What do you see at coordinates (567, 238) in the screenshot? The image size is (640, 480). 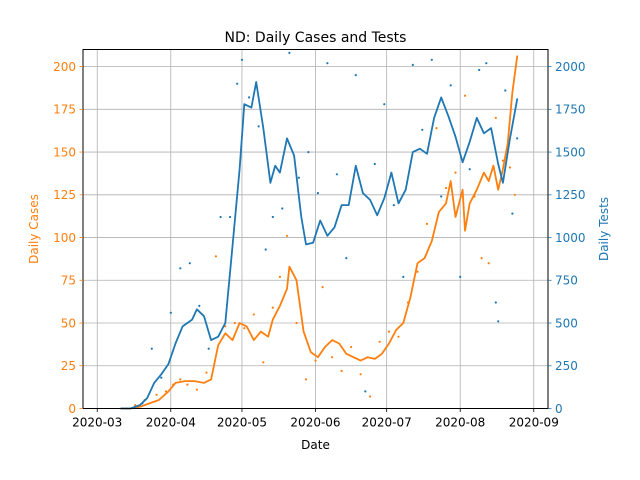 I see `right-y-axis: 0 250 500 750 1000 1250 1500 1750 2000` at bounding box center [567, 238].